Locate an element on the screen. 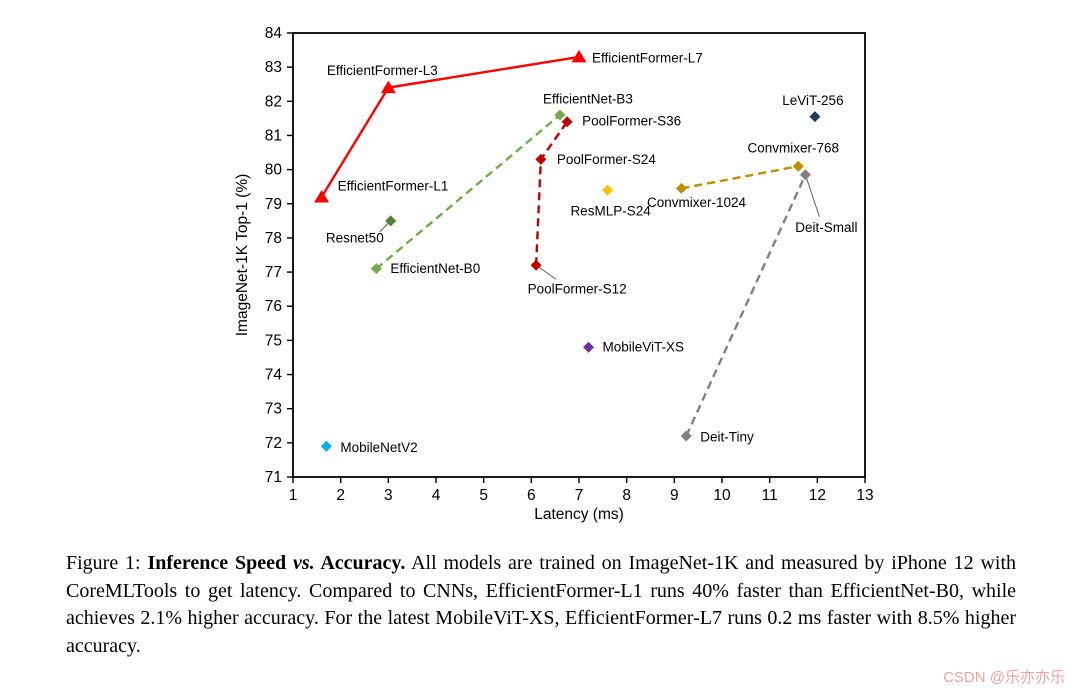 The image size is (1081, 691). label-resmlp-s24: ResMLP-S24 is located at coordinates (610, 211).